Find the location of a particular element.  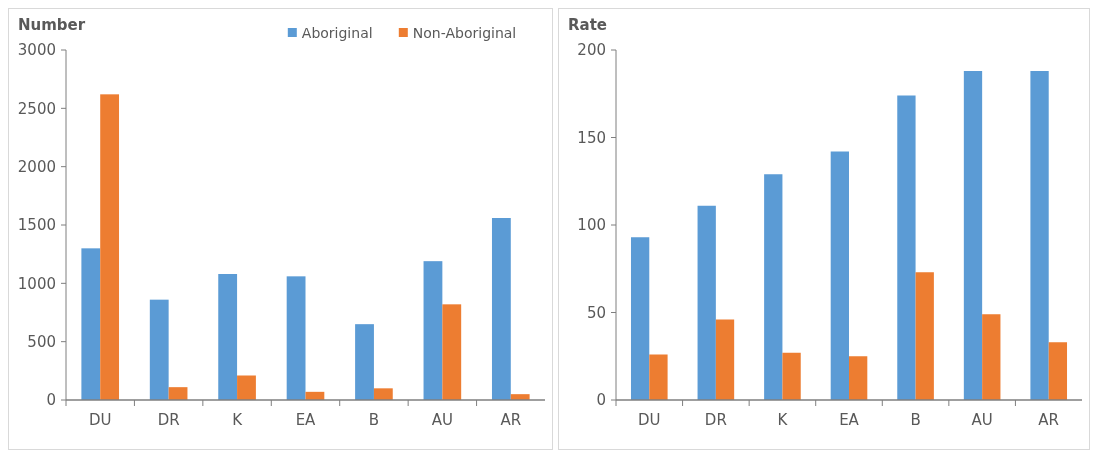

y-tick-label: 1000 is located at coordinates (36, 283).